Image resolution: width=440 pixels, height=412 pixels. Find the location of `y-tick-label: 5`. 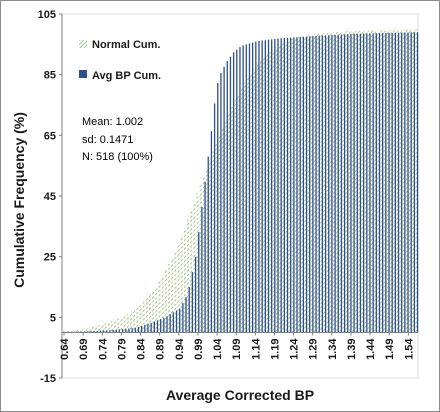

y-tick-label: 5 is located at coordinates (53, 318).